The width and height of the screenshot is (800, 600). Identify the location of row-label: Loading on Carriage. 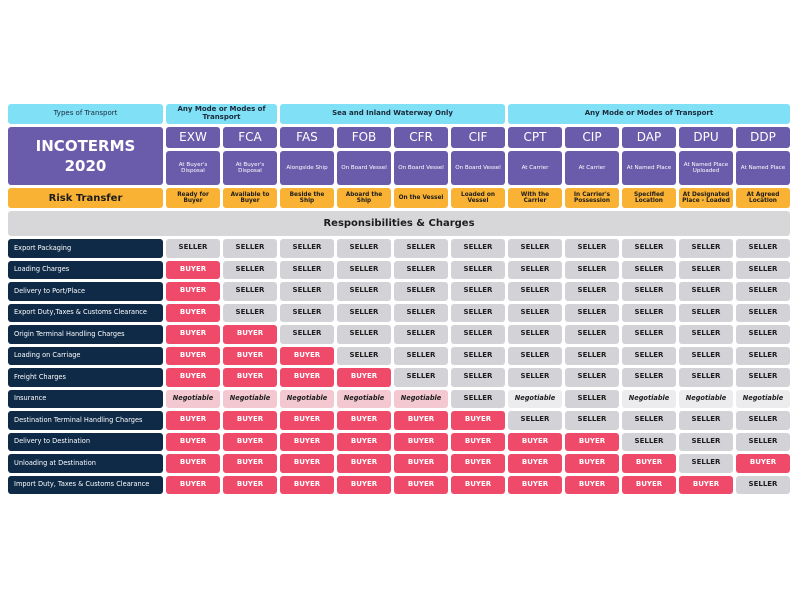
(85, 355).